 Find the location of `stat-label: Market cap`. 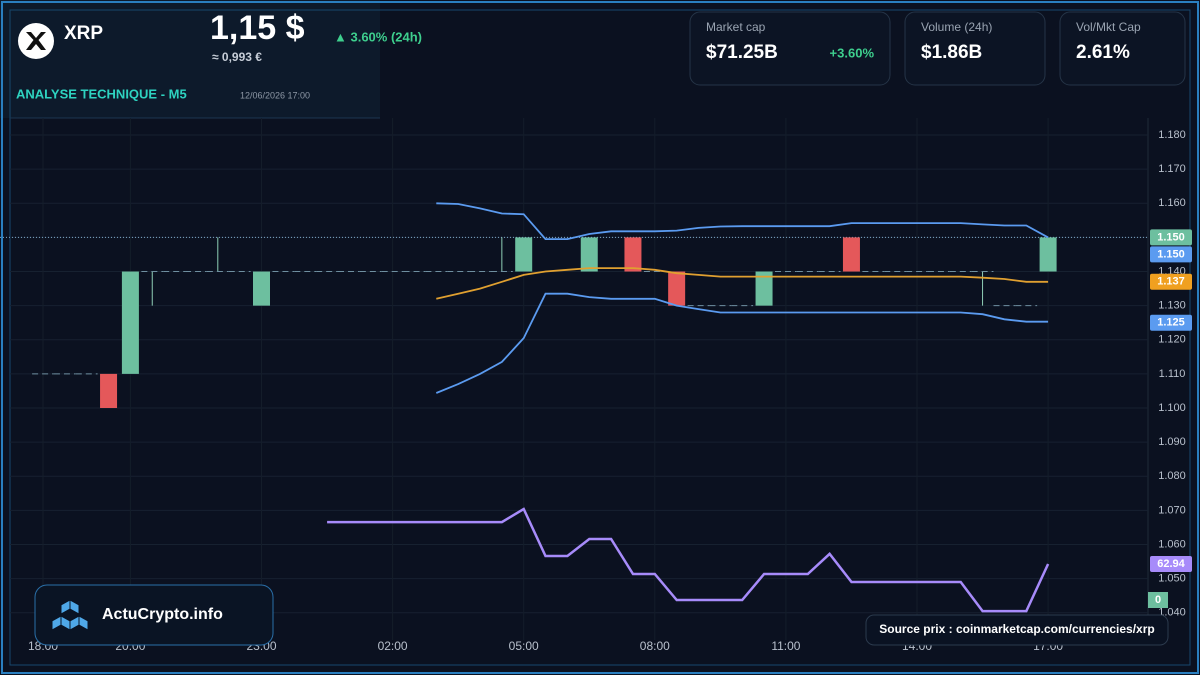

stat-label: Market cap is located at coordinates (736, 27).